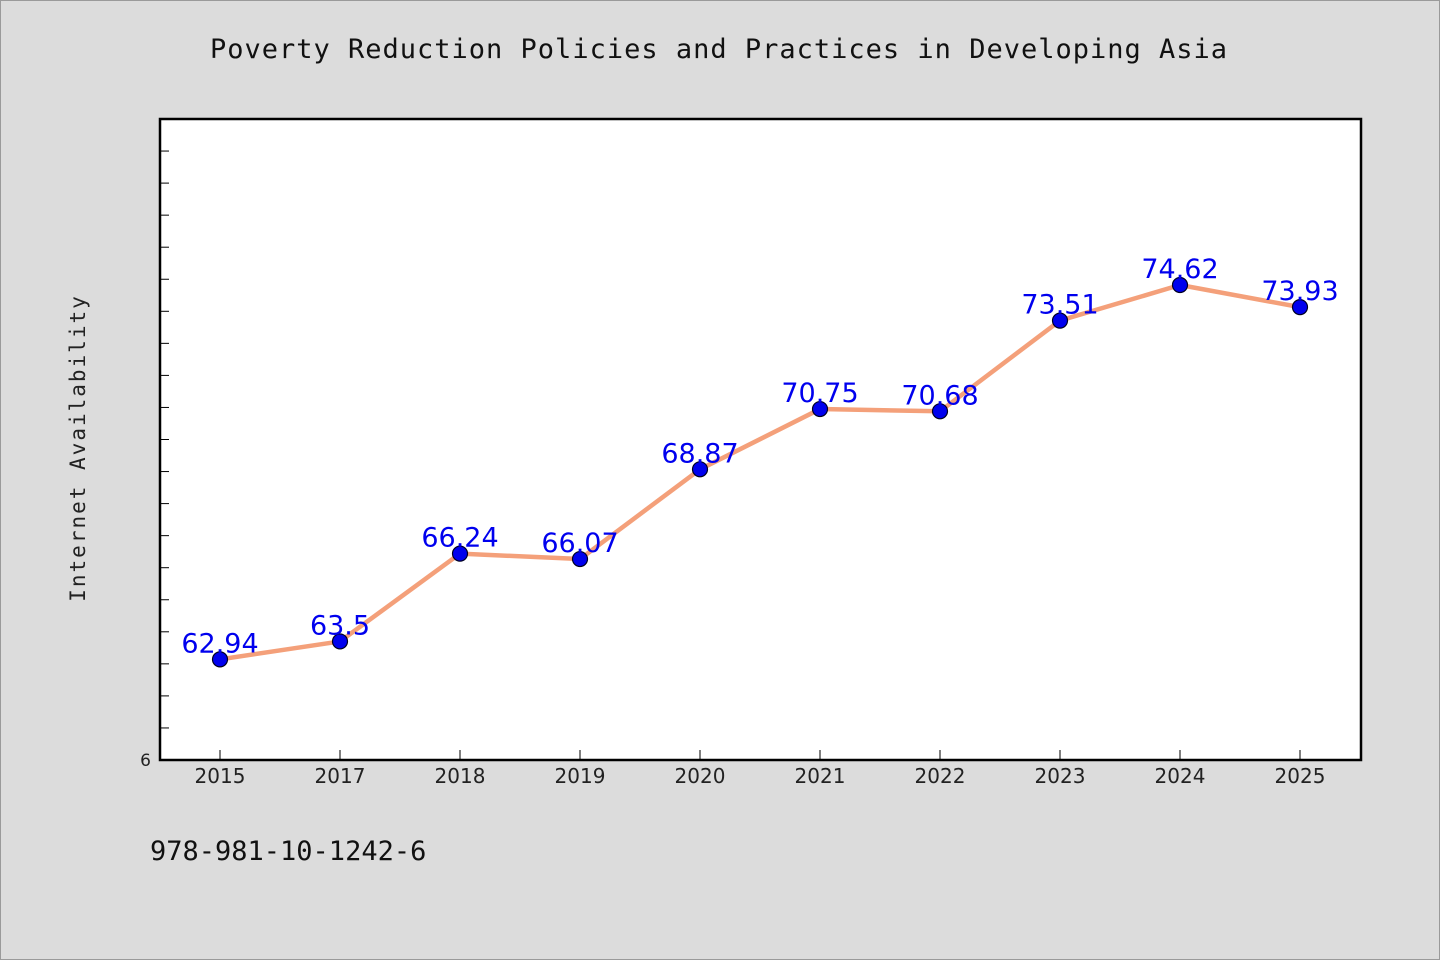 The width and height of the screenshot is (1440, 960). I want to click on data-label: 66.07, so click(579, 543).